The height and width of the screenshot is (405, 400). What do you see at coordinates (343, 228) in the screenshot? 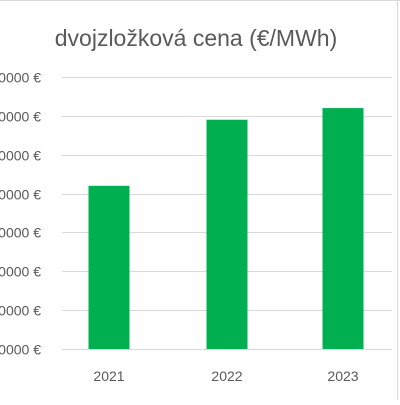
I see `bar-2023` at bounding box center [343, 228].